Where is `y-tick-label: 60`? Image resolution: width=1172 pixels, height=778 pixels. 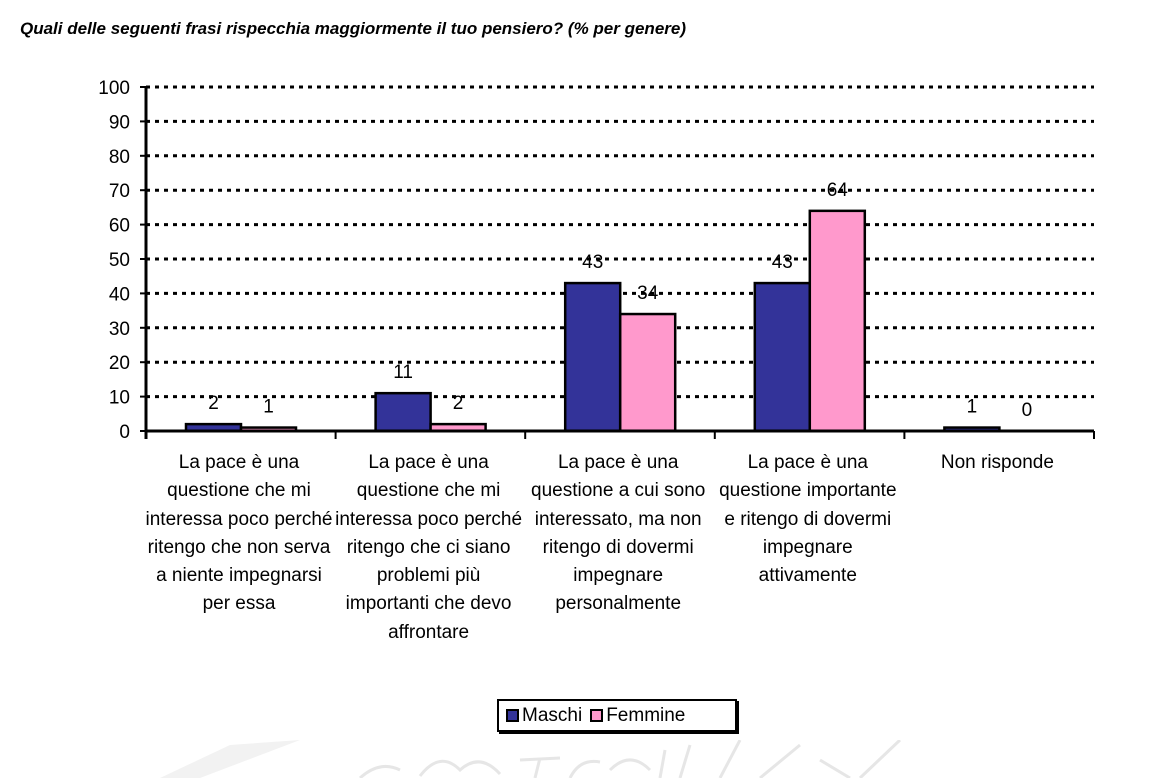 y-tick-label: 60 is located at coordinates (119, 226).